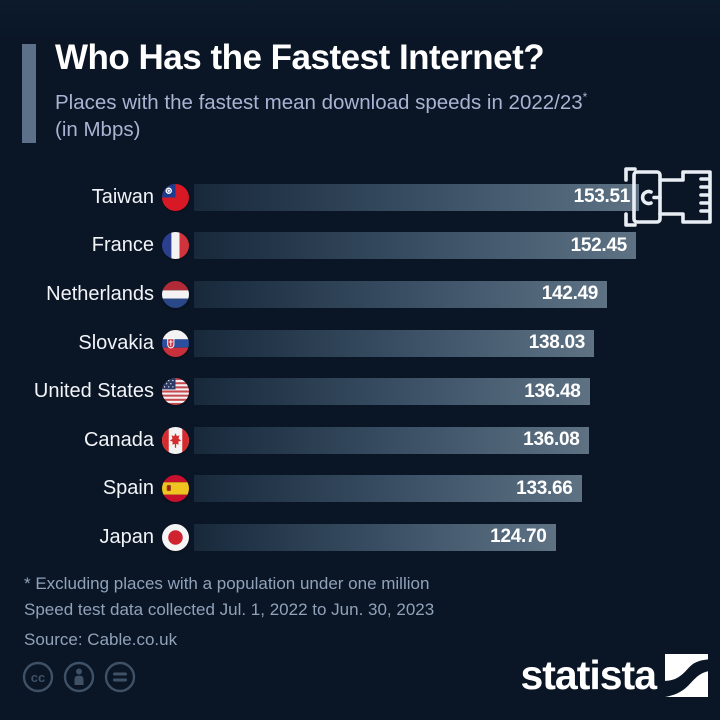 The width and height of the screenshot is (720, 720). I want to click on country-label: Canada, so click(118, 439).